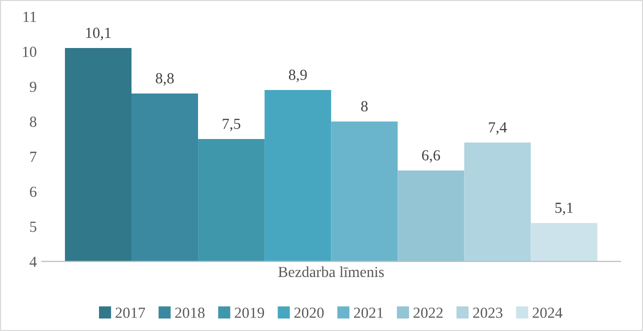  Describe the element at coordinates (33, 157) in the screenshot. I see `y-tick-label: 7` at that location.